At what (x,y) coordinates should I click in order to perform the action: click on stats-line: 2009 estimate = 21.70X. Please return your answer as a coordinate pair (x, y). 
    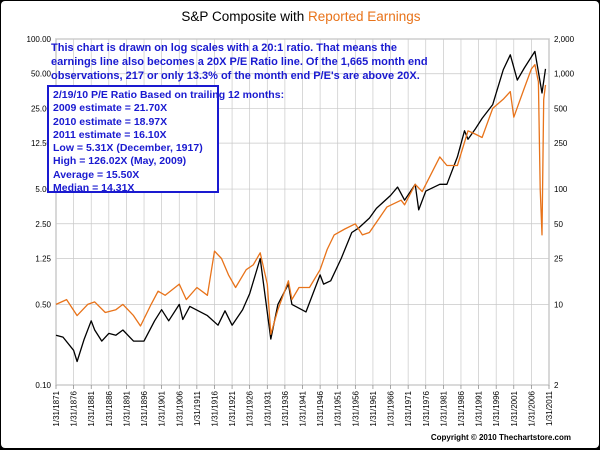
    Looking at the image, I should click on (110, 108).